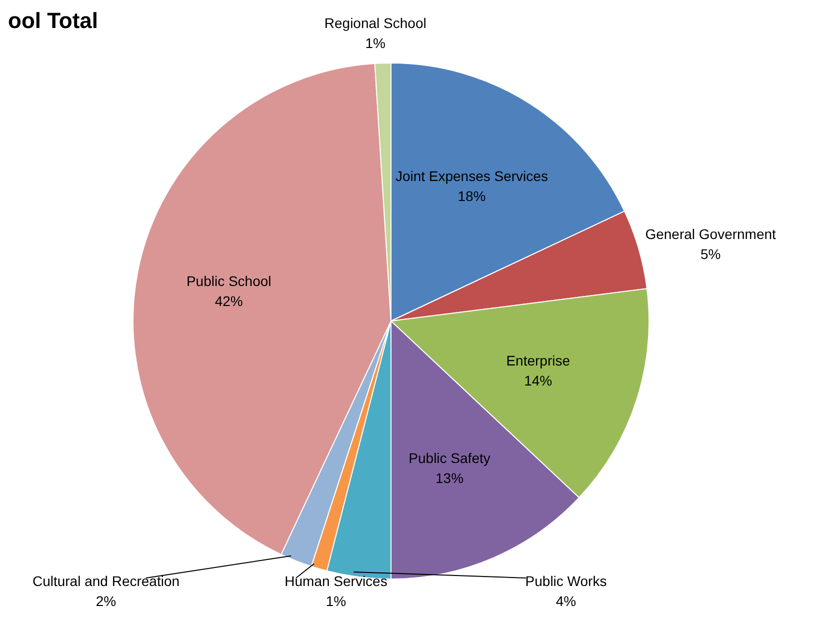 The width and height of the screenshot is (835, 634). What do you see at coordinates (471, 176) in the screenshot?
I see `slice-label: Joint Expenses Services` at bounding box center [471, 176].